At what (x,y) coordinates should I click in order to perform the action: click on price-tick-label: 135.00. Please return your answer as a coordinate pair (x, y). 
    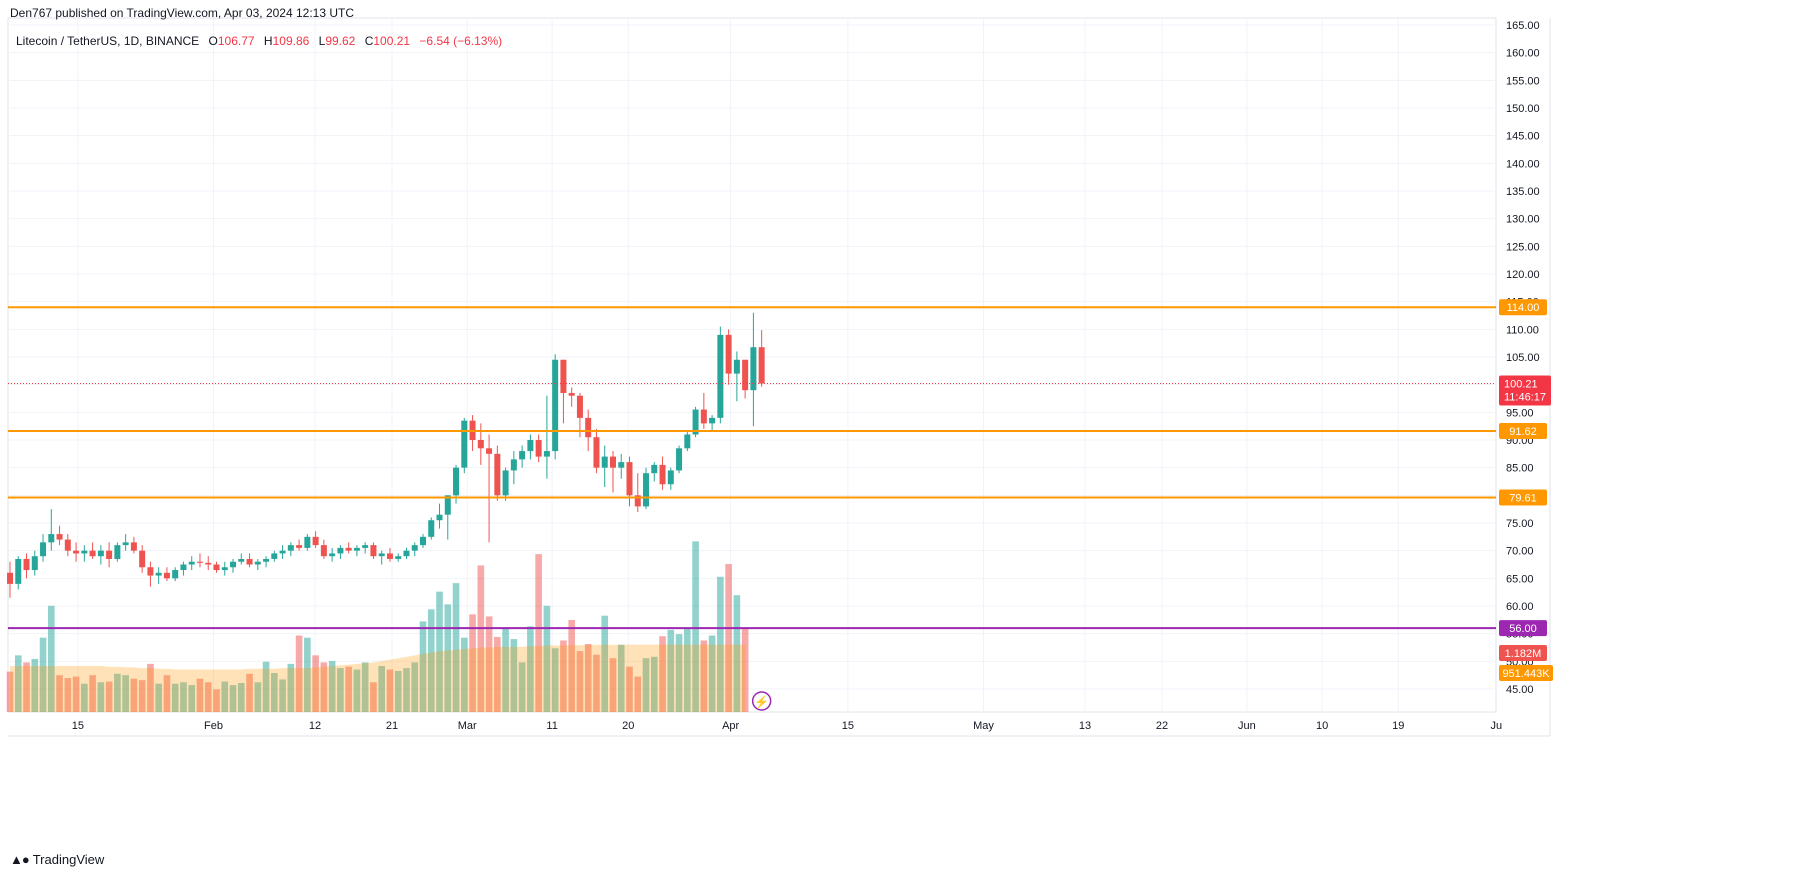
    Looking at the image, I should click on (1523, 192).